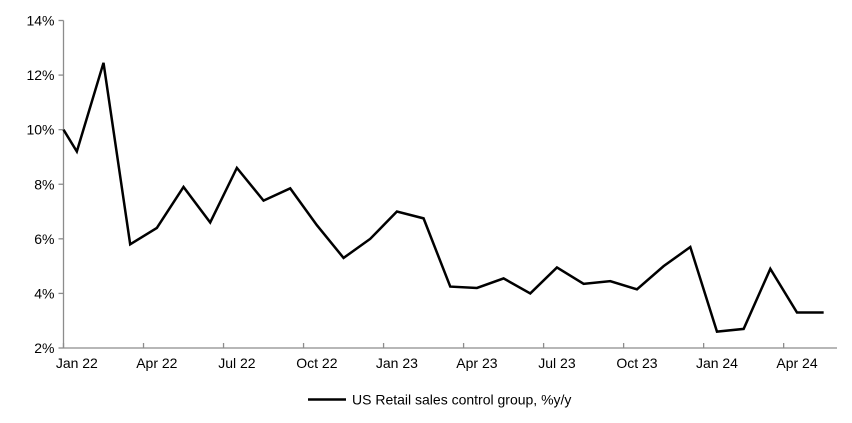 Image resolution: width=852 pixels, height=423 pixels. I want to click on x-axis-tick-label: Jul 22, so click(237, 363).